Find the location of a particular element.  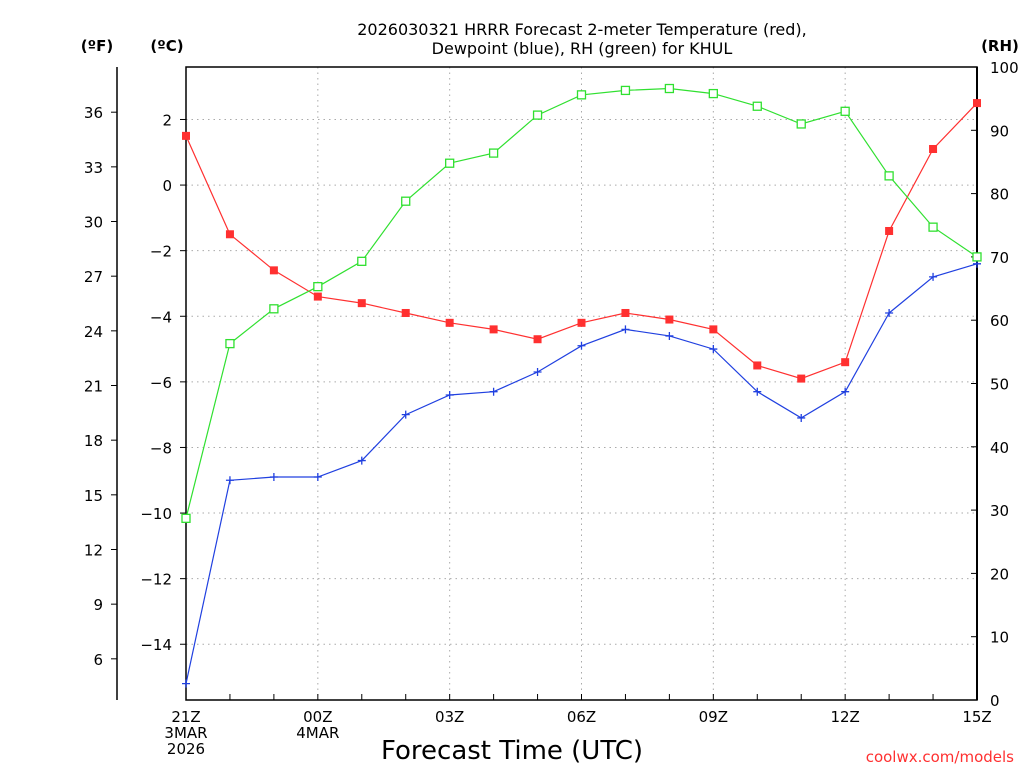

x-axis-label: Forecast Time (UTC) is located at coordinates (512, 751).